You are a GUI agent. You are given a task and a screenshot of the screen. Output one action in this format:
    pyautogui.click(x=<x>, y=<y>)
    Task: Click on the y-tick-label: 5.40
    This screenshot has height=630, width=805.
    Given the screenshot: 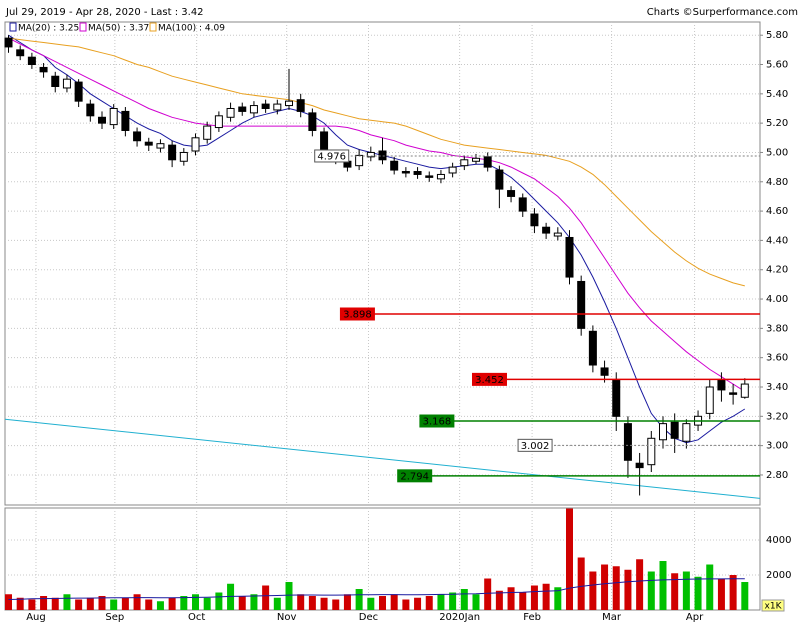 What is the action you would take?
    pyautogui.click(x=777, y=94)
    